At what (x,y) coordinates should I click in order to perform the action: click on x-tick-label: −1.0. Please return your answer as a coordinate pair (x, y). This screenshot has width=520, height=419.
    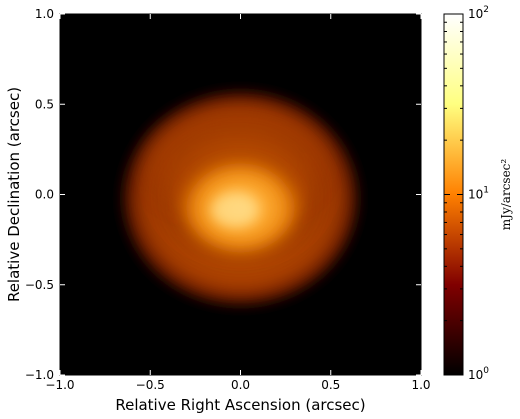
    Looking at the image, I should click on (59, 385).